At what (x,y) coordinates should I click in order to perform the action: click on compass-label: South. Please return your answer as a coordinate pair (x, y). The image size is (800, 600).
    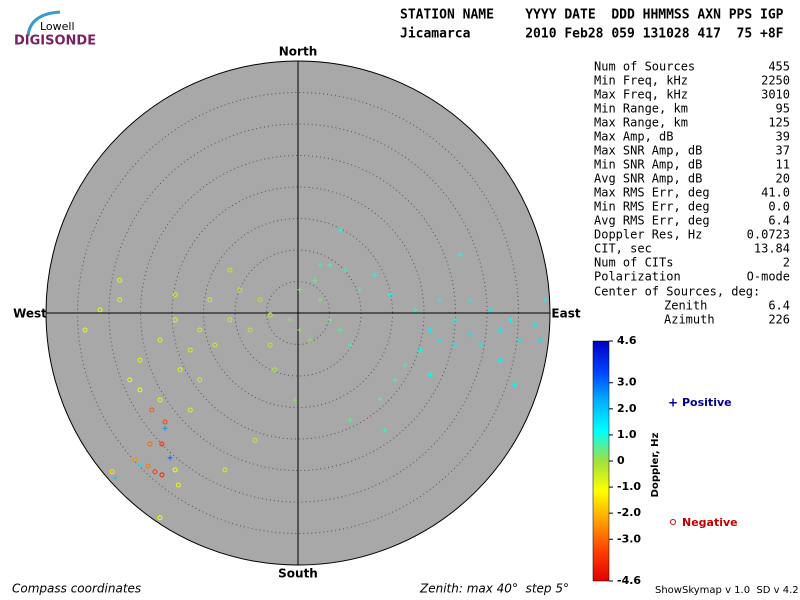
    Looking at the image, I should click on (298, 574).